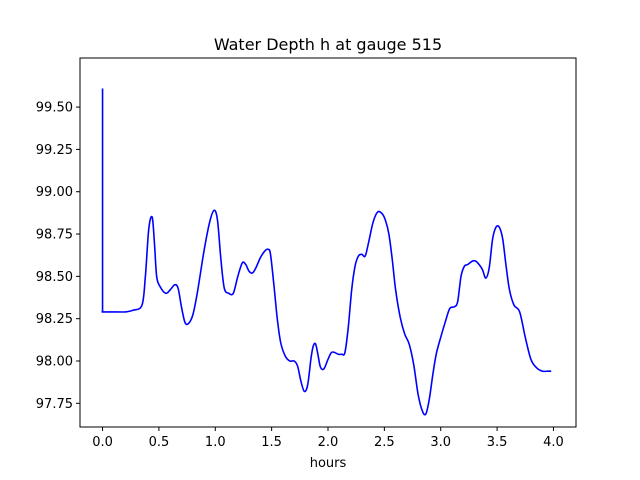 The height and width of the screenshot is (480, 640). Describe the element at coordinates (159, 442) in the screenshot. I see `x-tick-label: 0.5` at that location.